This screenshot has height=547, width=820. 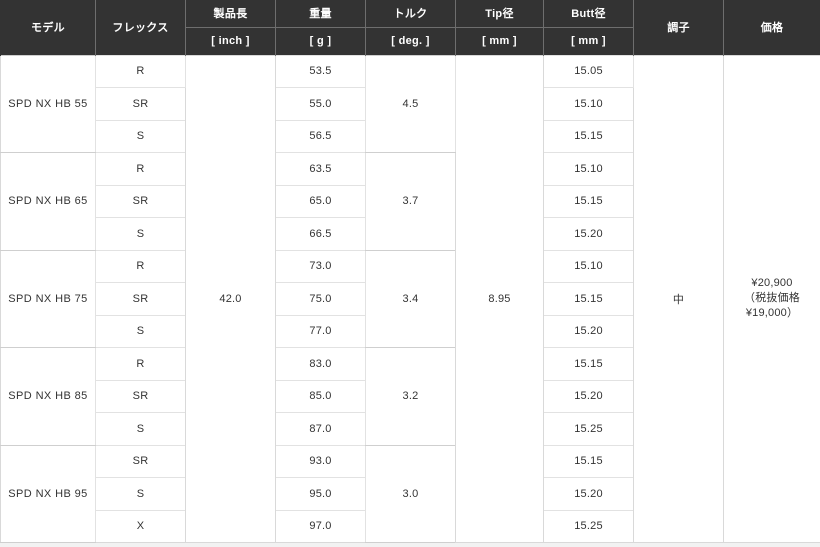 I want to click on table-row: SR 75.0 15.15, so click(x=410, y=299).